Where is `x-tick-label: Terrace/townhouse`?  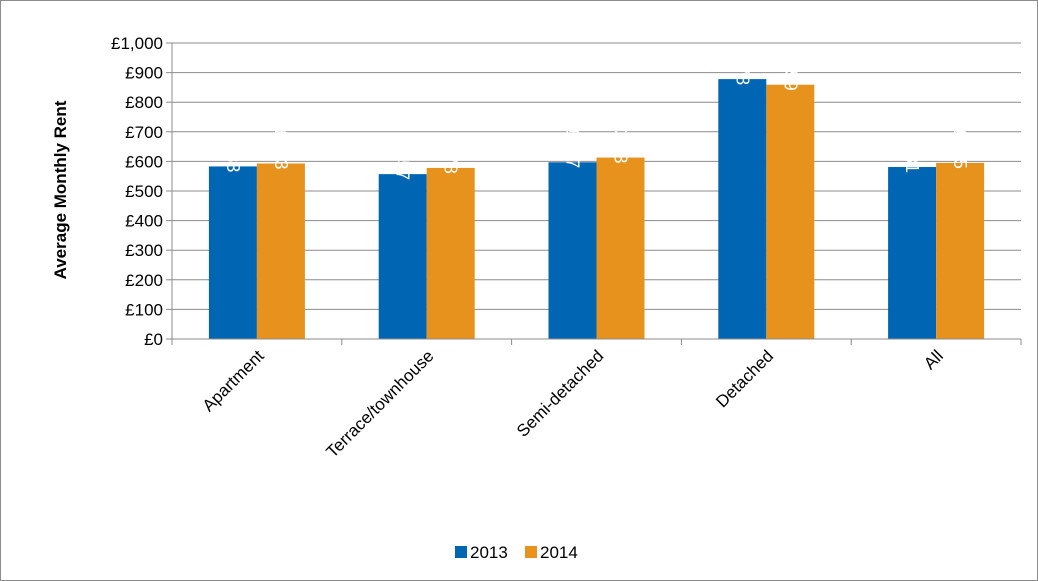 x-tick-label: Terrace/townhouse is located at coordinates (380, 403).